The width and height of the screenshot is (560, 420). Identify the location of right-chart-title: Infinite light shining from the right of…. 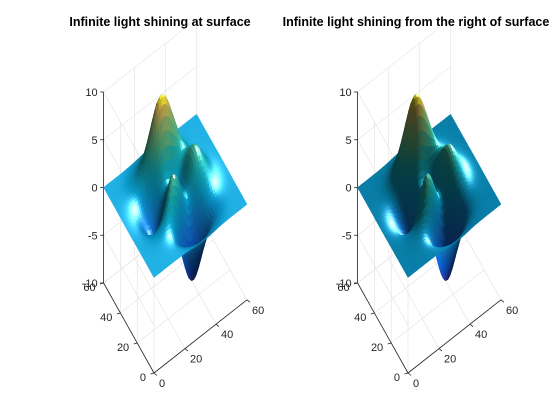
(416, 22).